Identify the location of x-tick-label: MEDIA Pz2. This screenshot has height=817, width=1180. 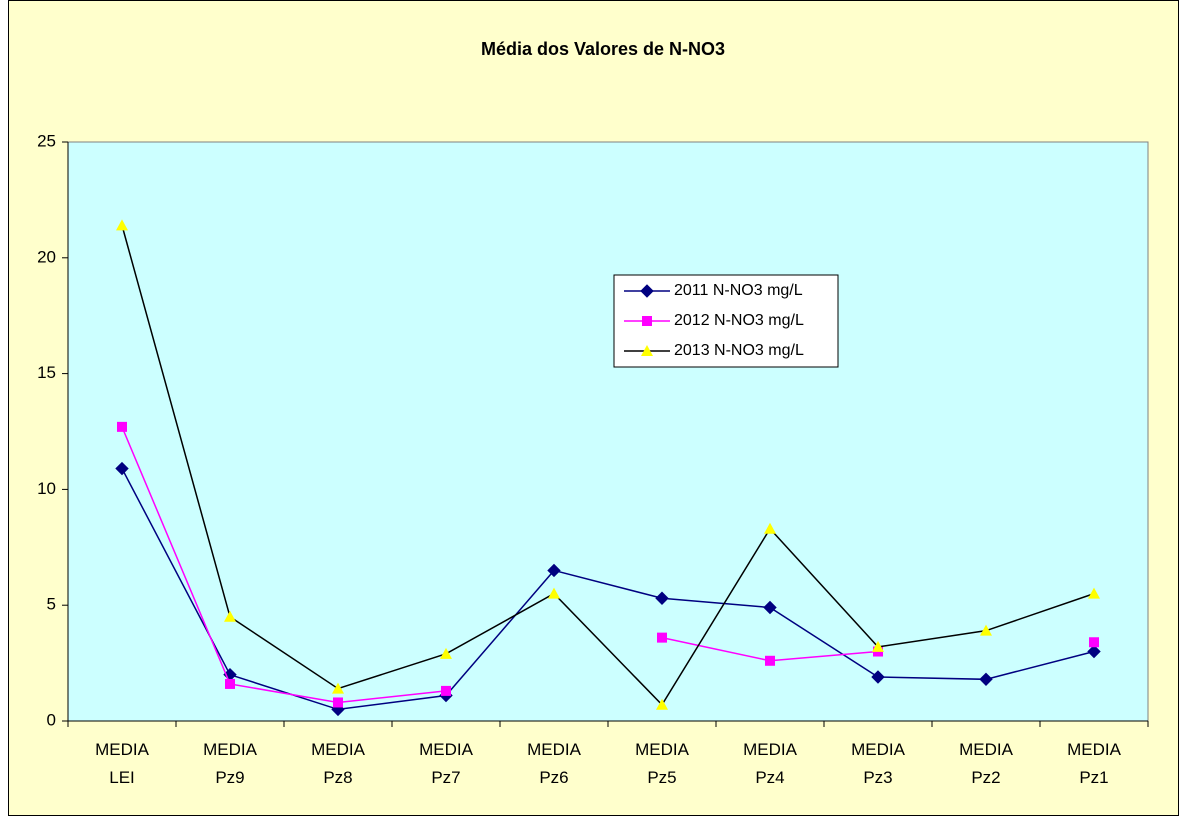
(986, 763).